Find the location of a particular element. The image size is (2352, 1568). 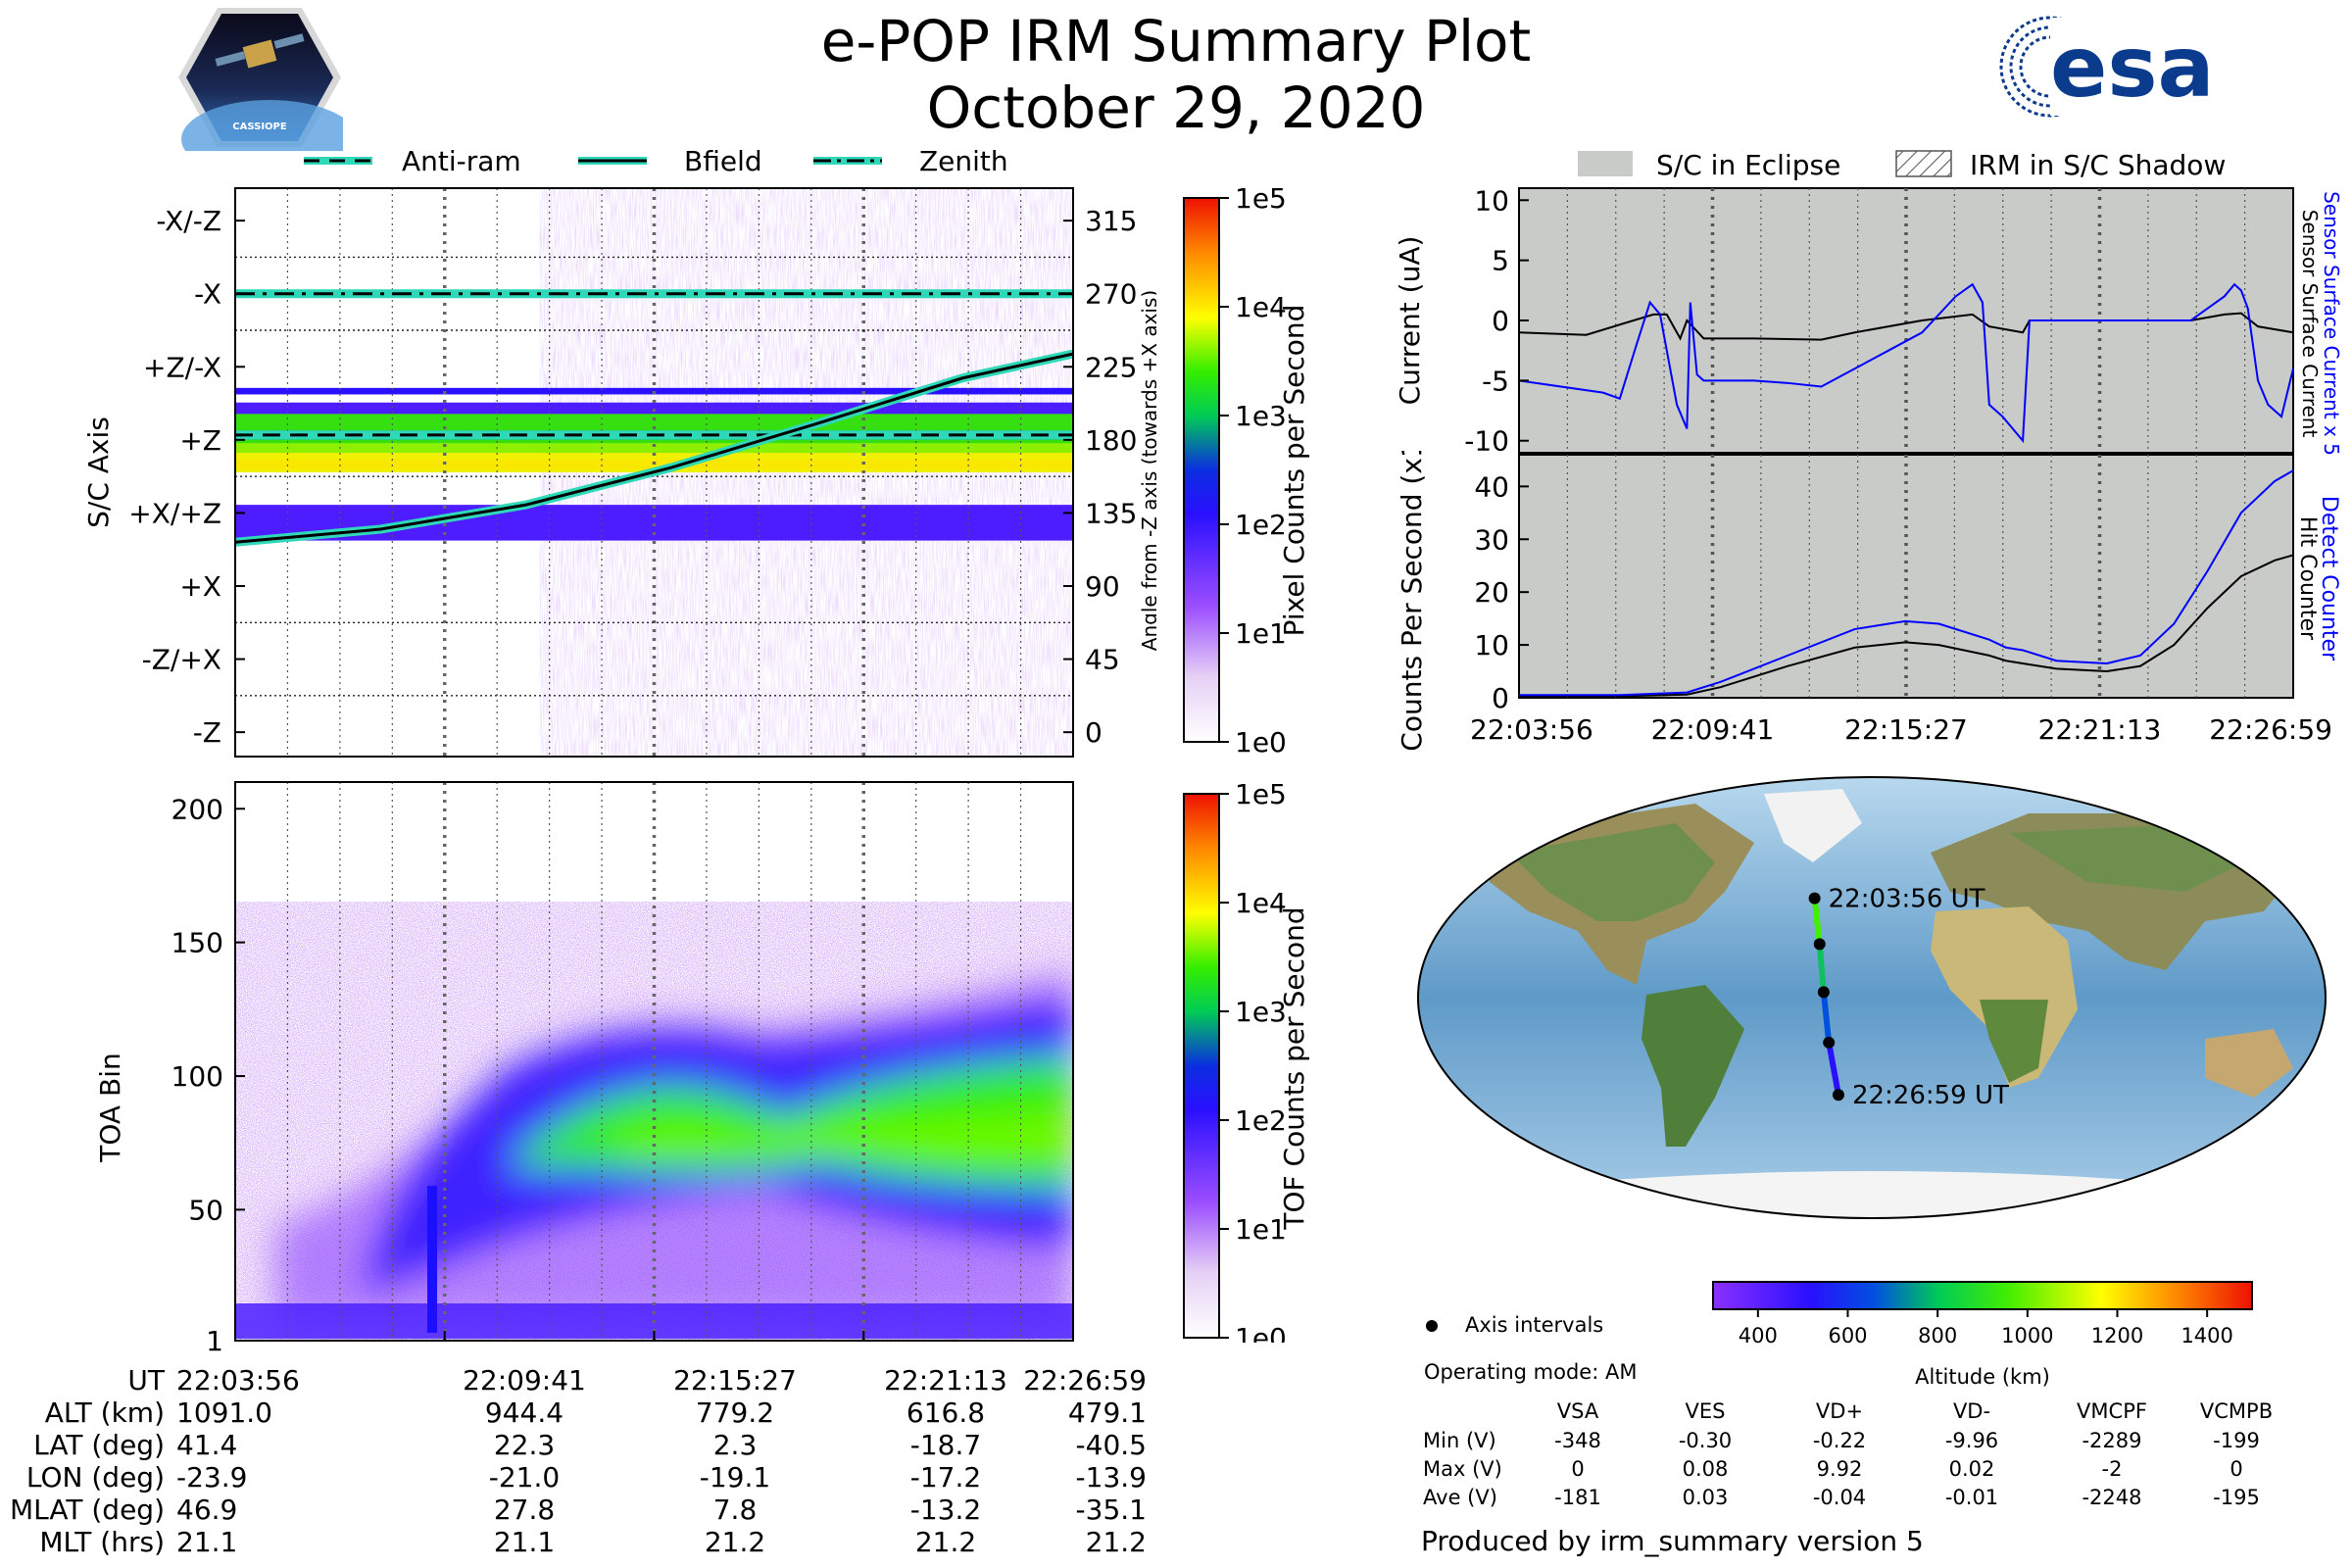

voltage-cell: 9.92 is located at coordinates (1839, 1469).